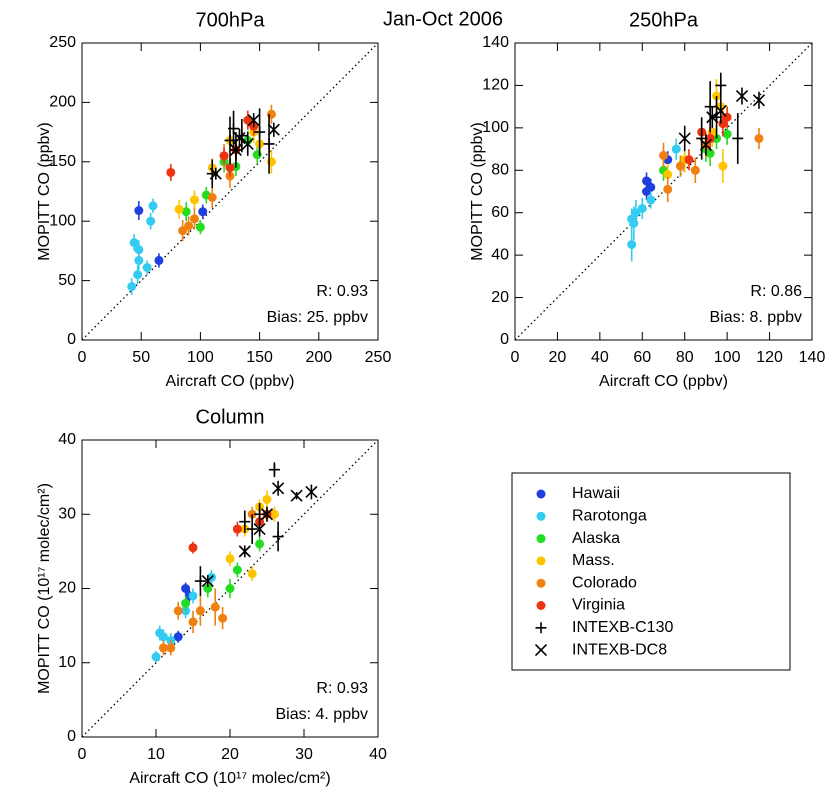  Describe the element at coordinates (259, 357) in the screenshot. I see `x-tick-label: 150` at that location.